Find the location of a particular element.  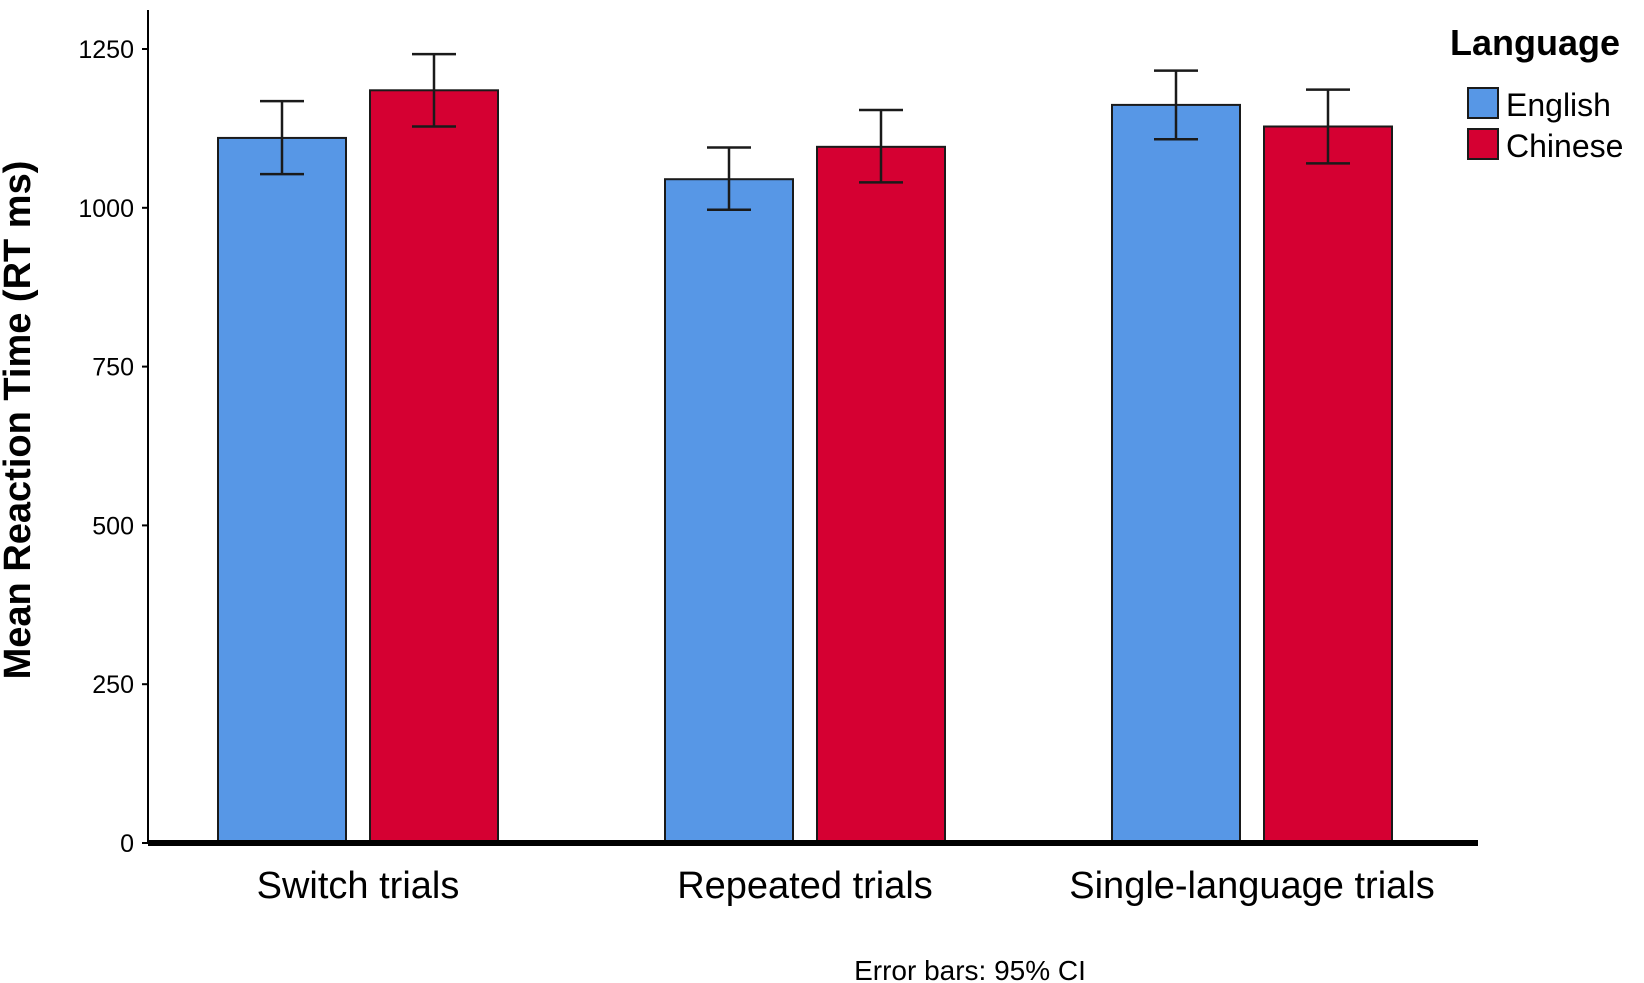

y-tick-label: 250 is located at coordinates (113, 685).